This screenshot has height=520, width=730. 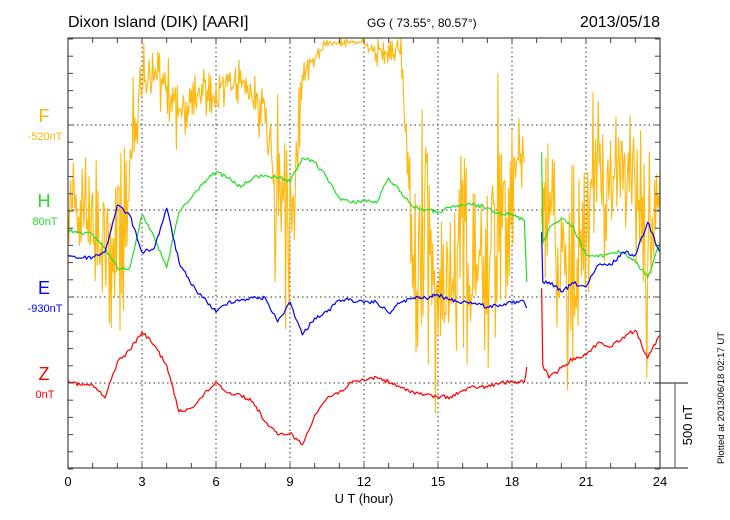 What do you see at coordinates (620, 22) in the screenshot?
I see `date-label: 2013/05/18` at bounding box center [620, 22].